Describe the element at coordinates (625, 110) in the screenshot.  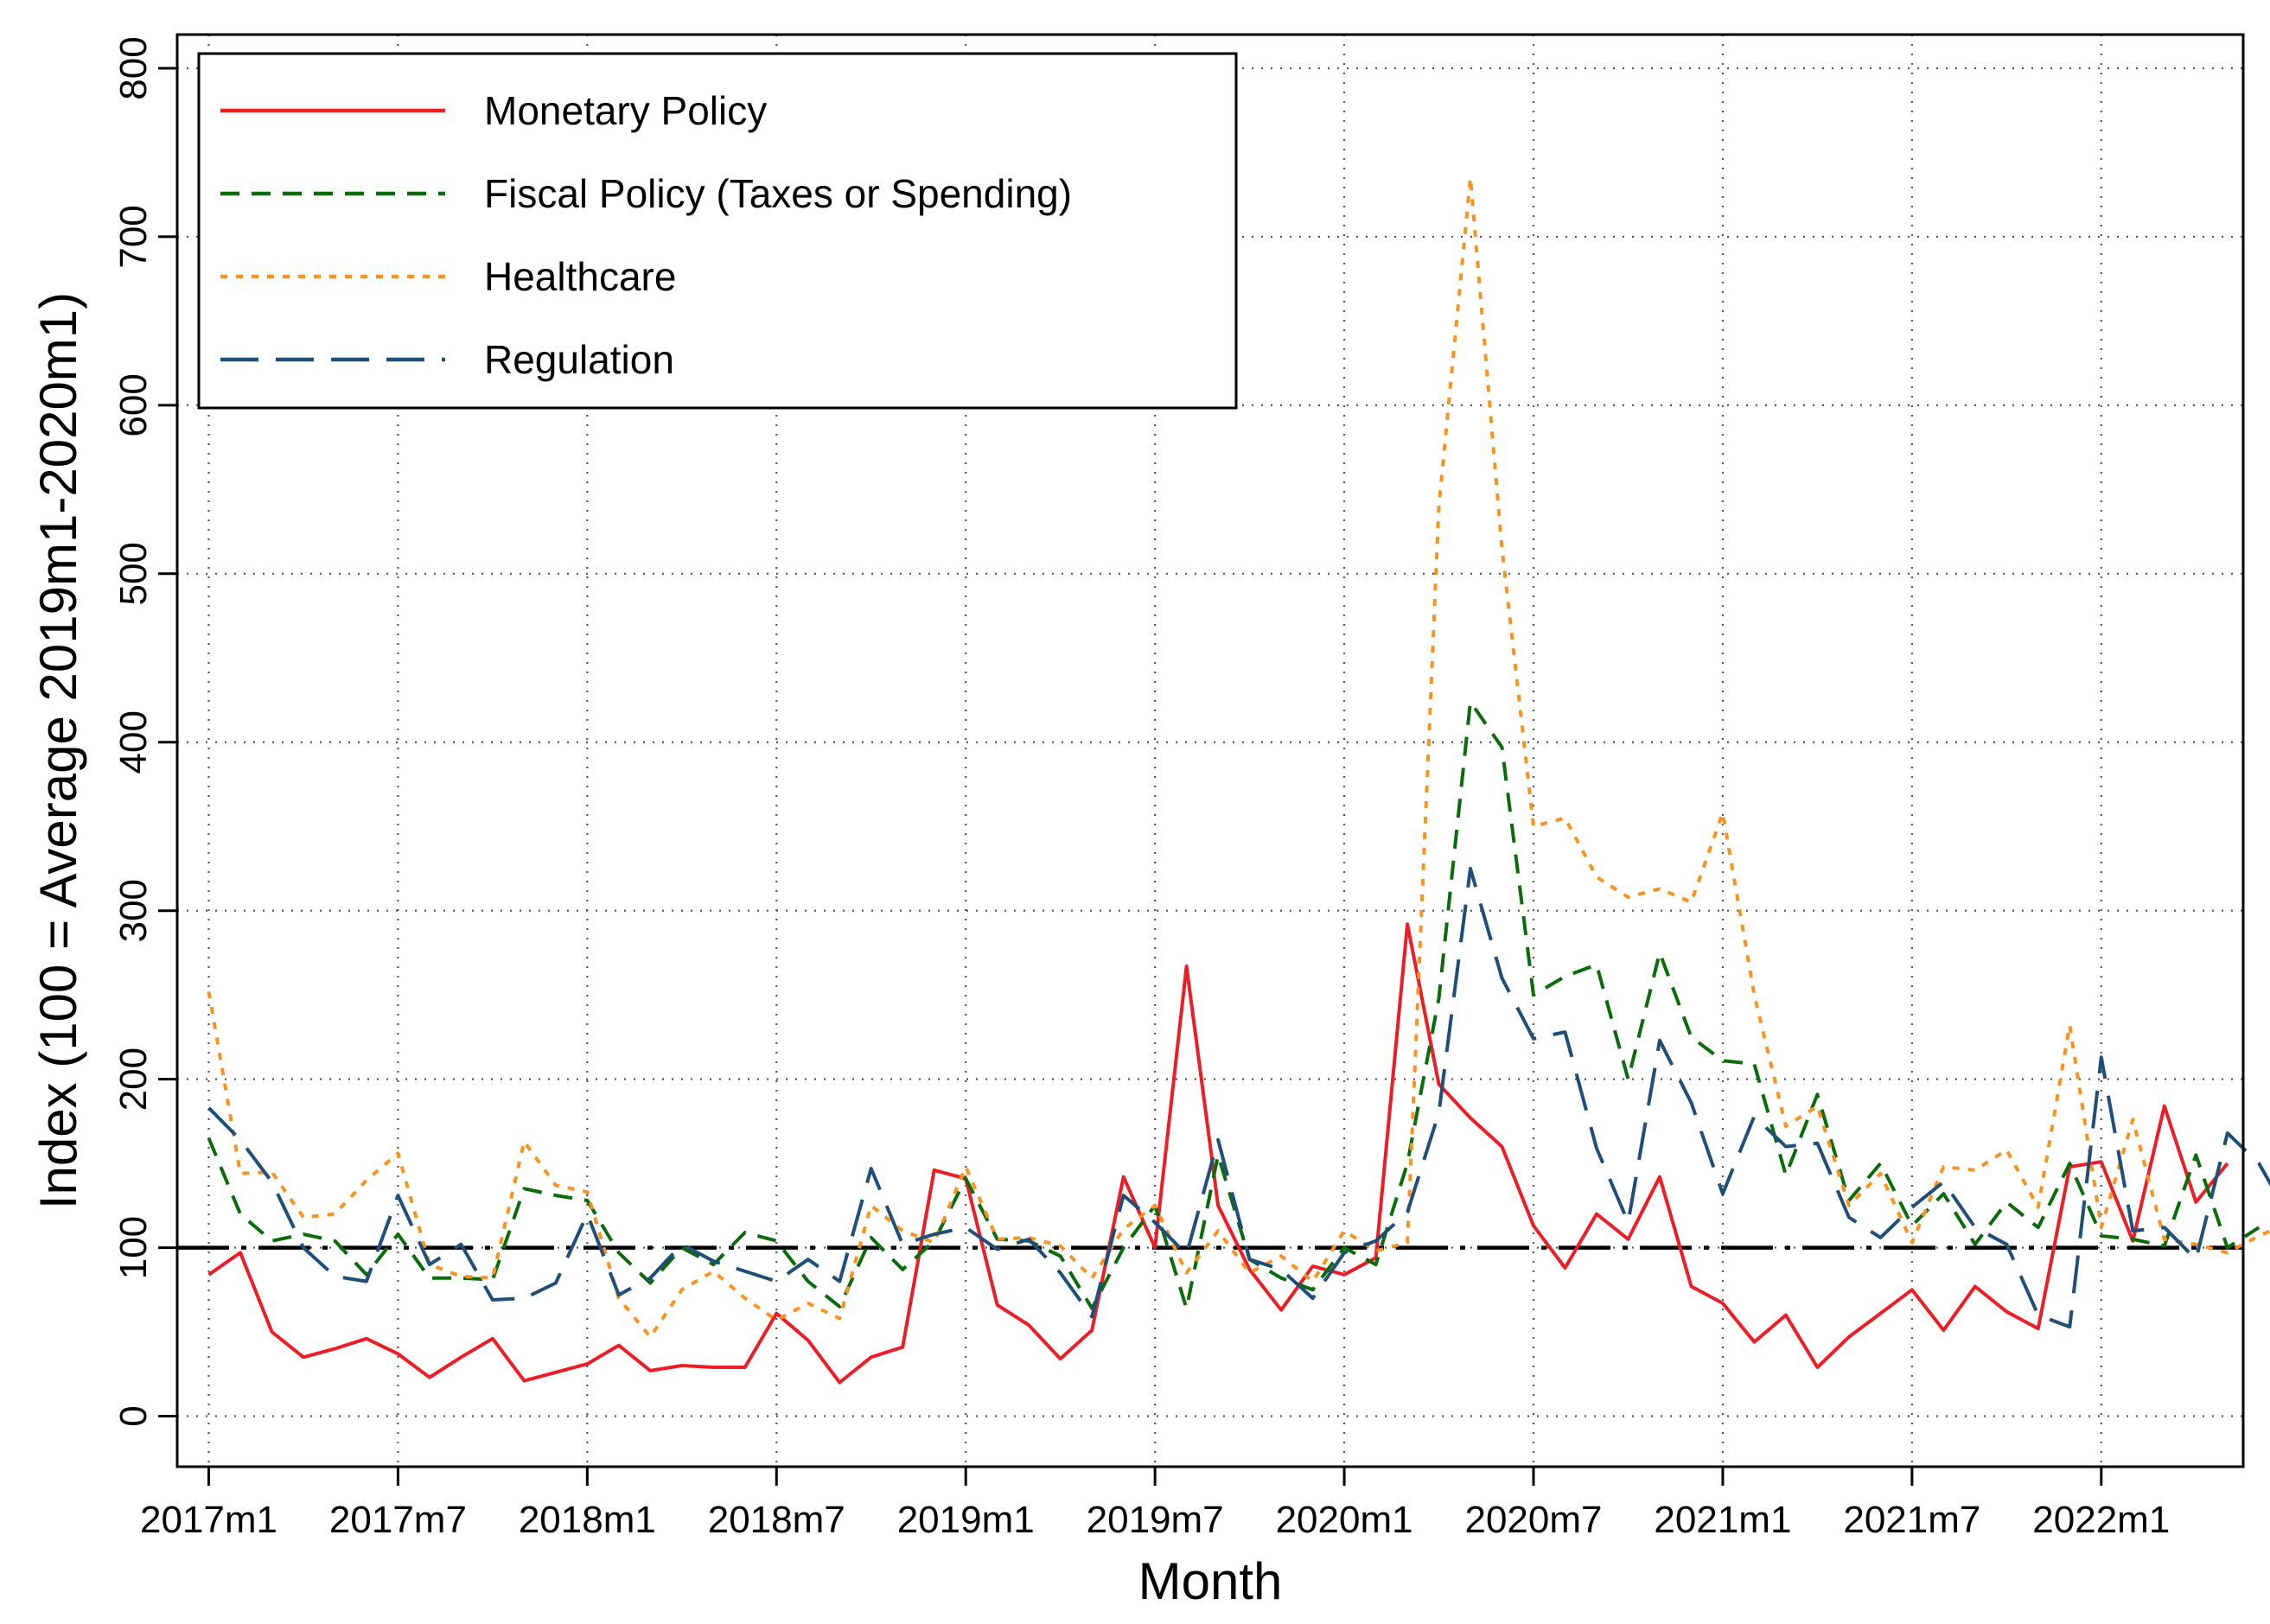
I see `legend-label: Monetary Policy` at that location.